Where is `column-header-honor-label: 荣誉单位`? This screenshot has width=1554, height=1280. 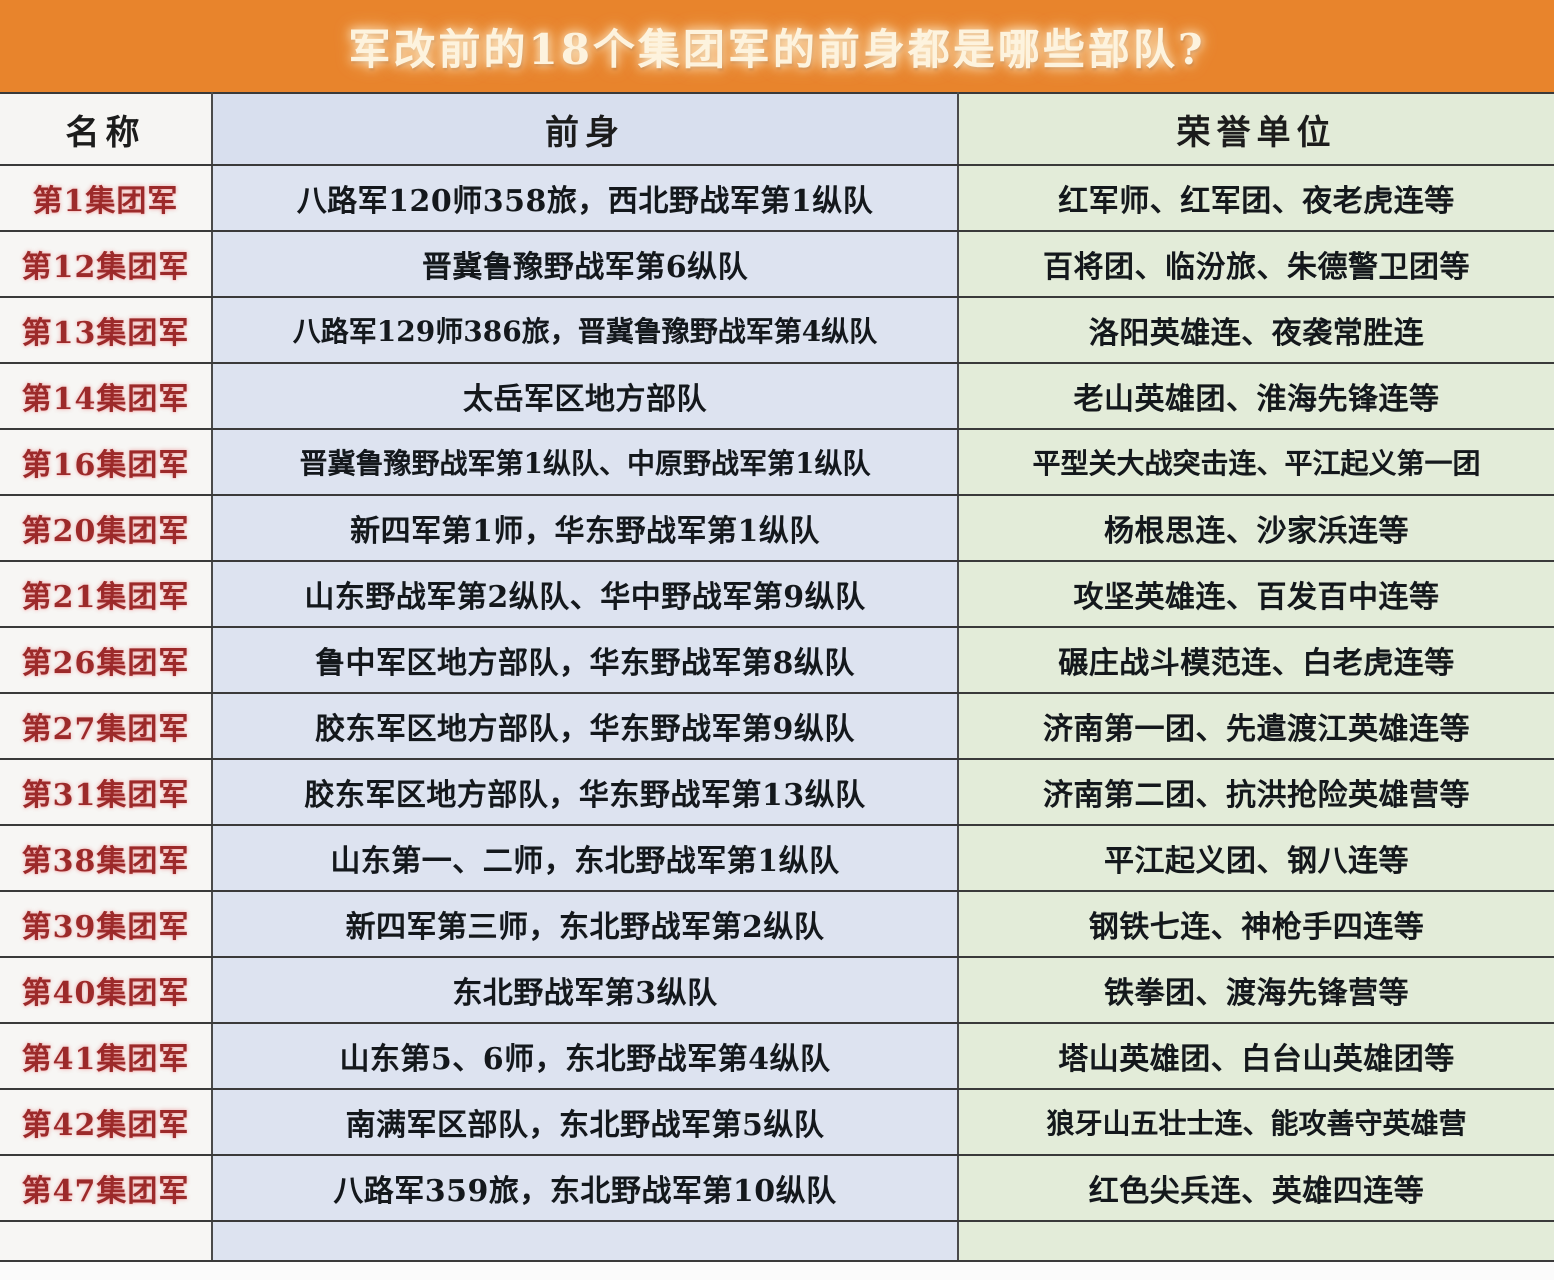 column-header-honor-label: 荣誉单位 is located at coordinates (1256, 132).